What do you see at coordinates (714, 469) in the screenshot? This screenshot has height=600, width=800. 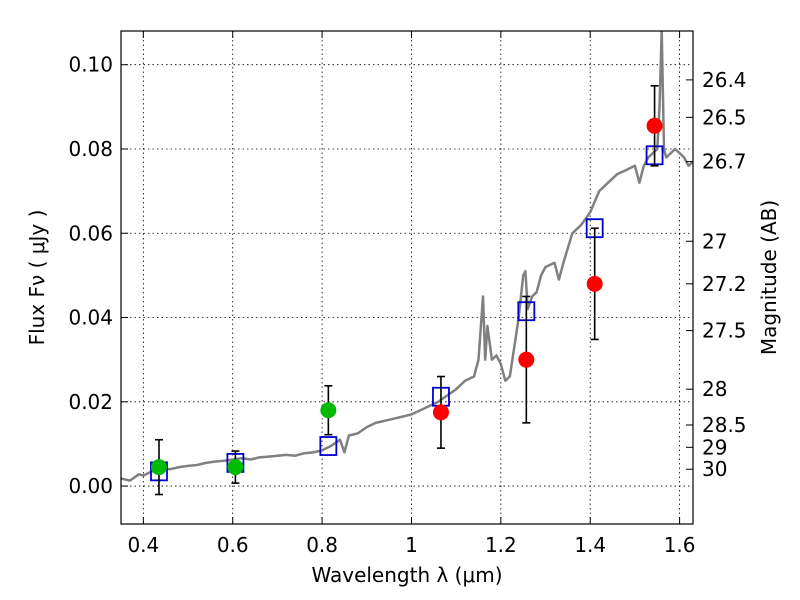 I see `right-tick-label: 30` at bounding box center [714, 469].